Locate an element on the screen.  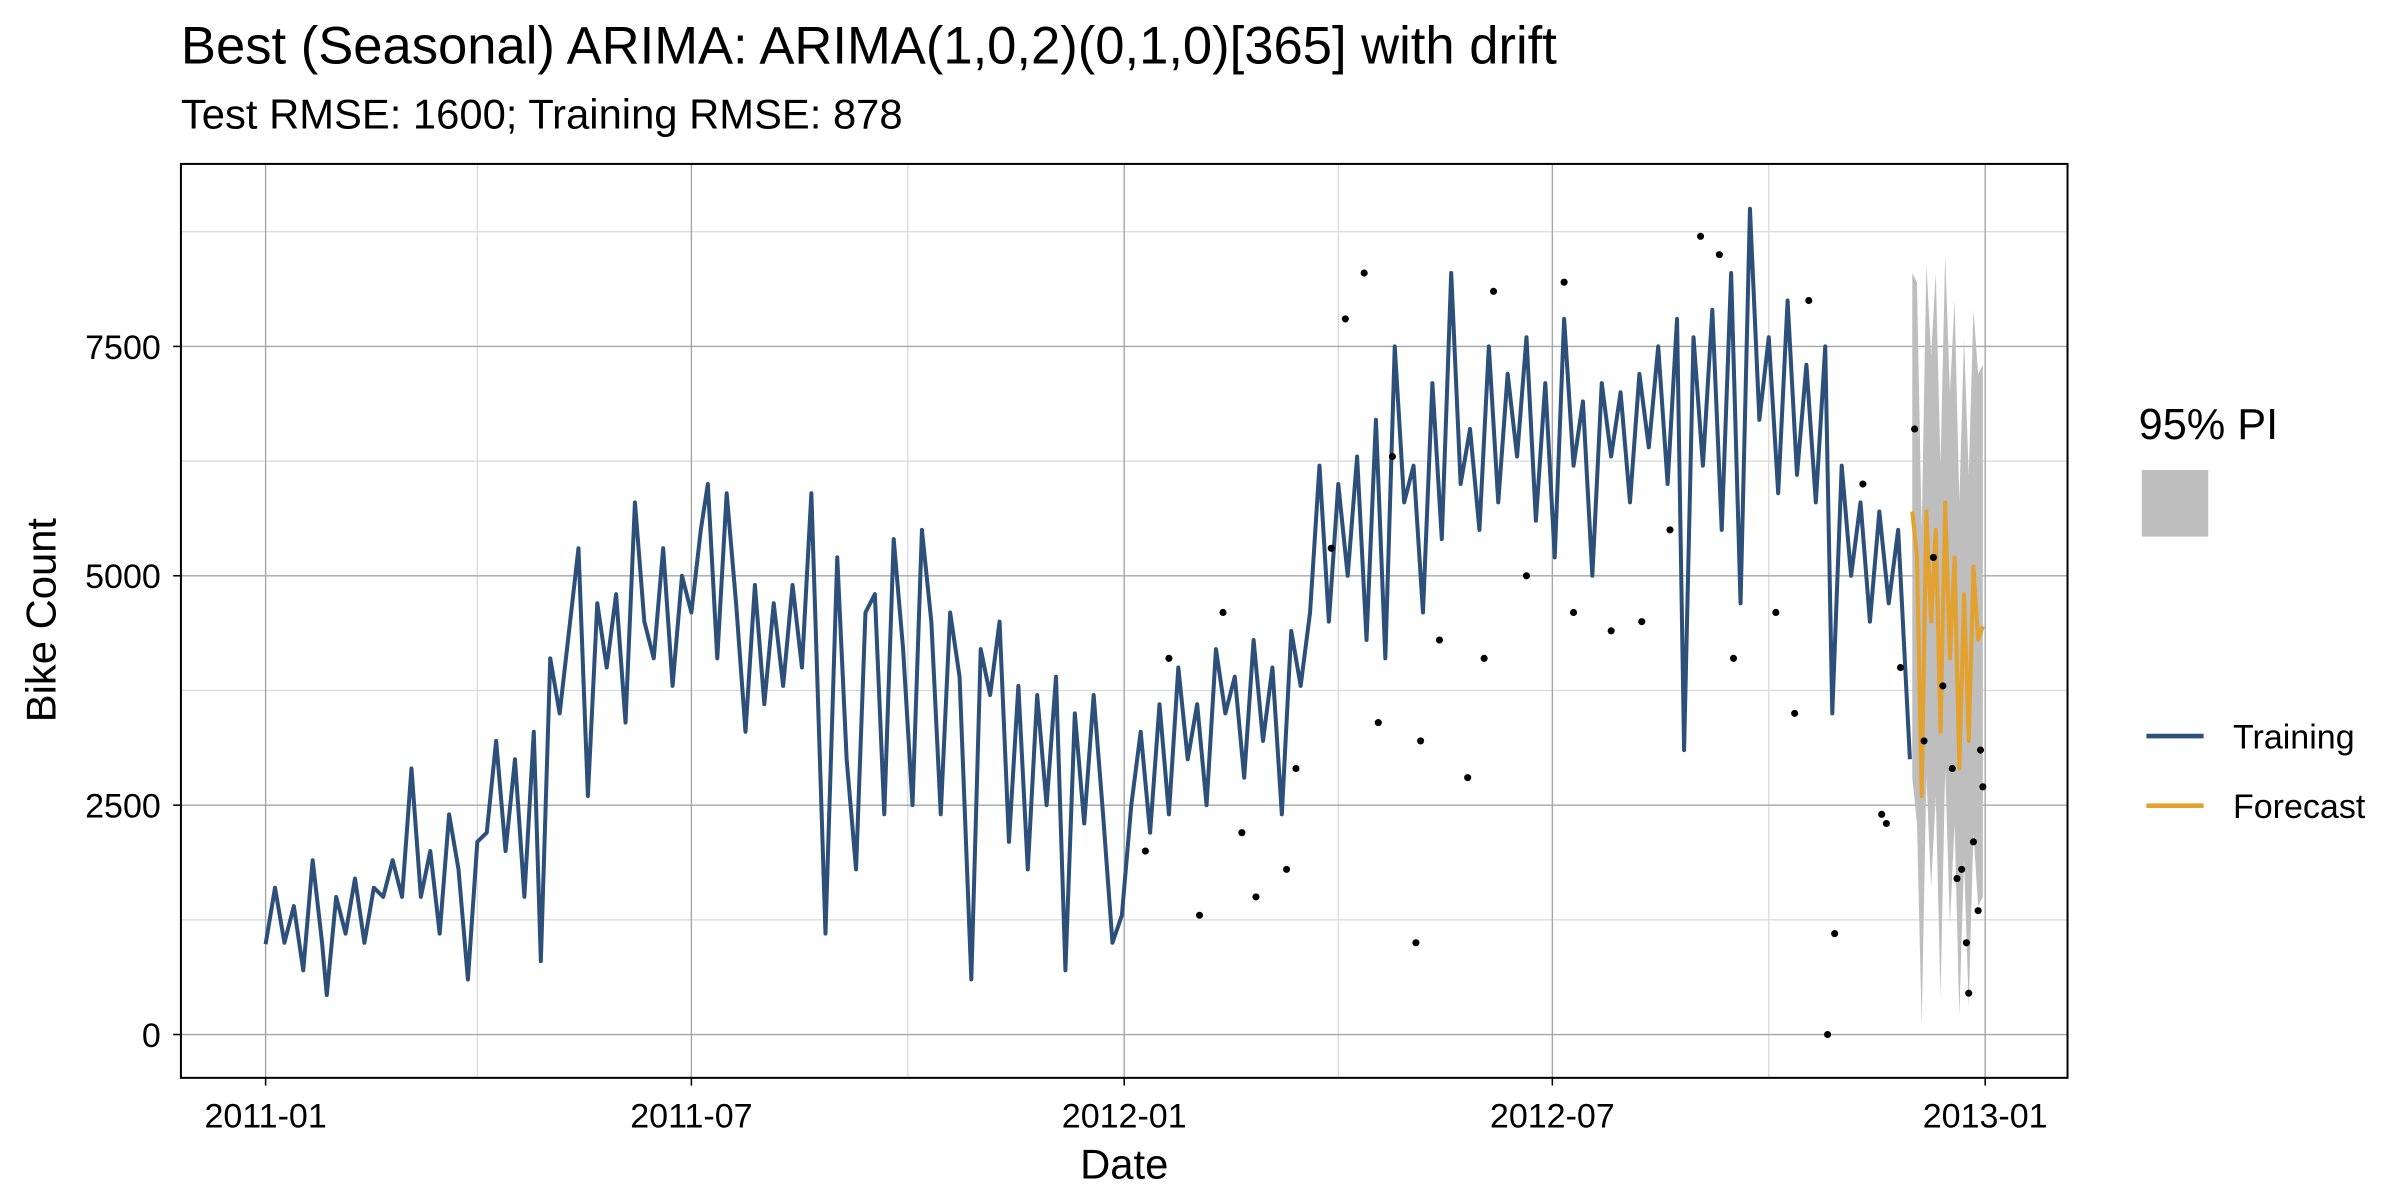
x-tick-label: 2013-01 is located at coordinates (1985, 1116).